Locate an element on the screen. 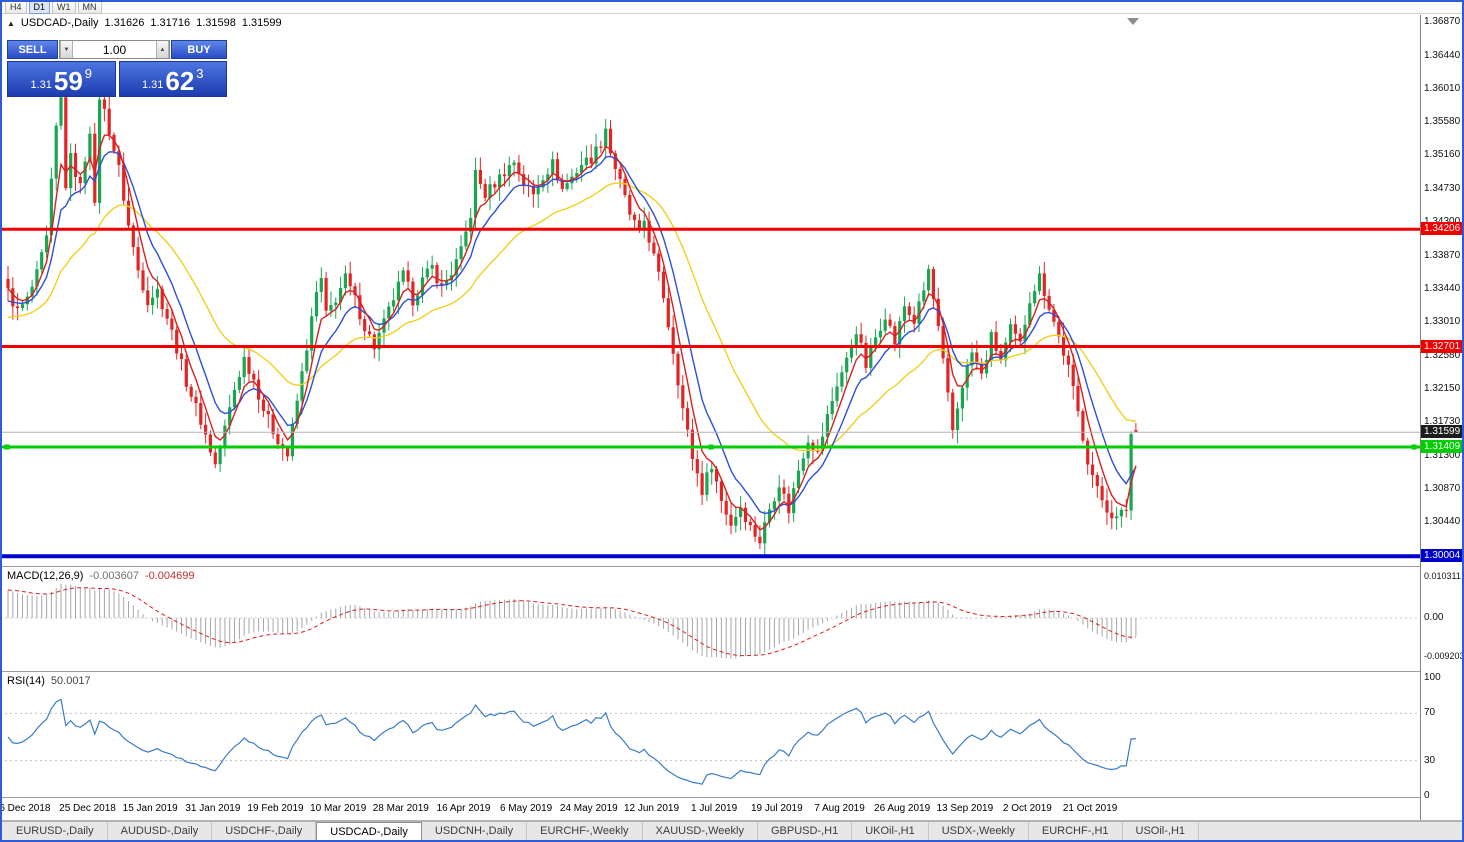 This screenshot has height=842, width=1464. time-axis-label: 1 Jul 2019 is located at coordinates (714, 808).